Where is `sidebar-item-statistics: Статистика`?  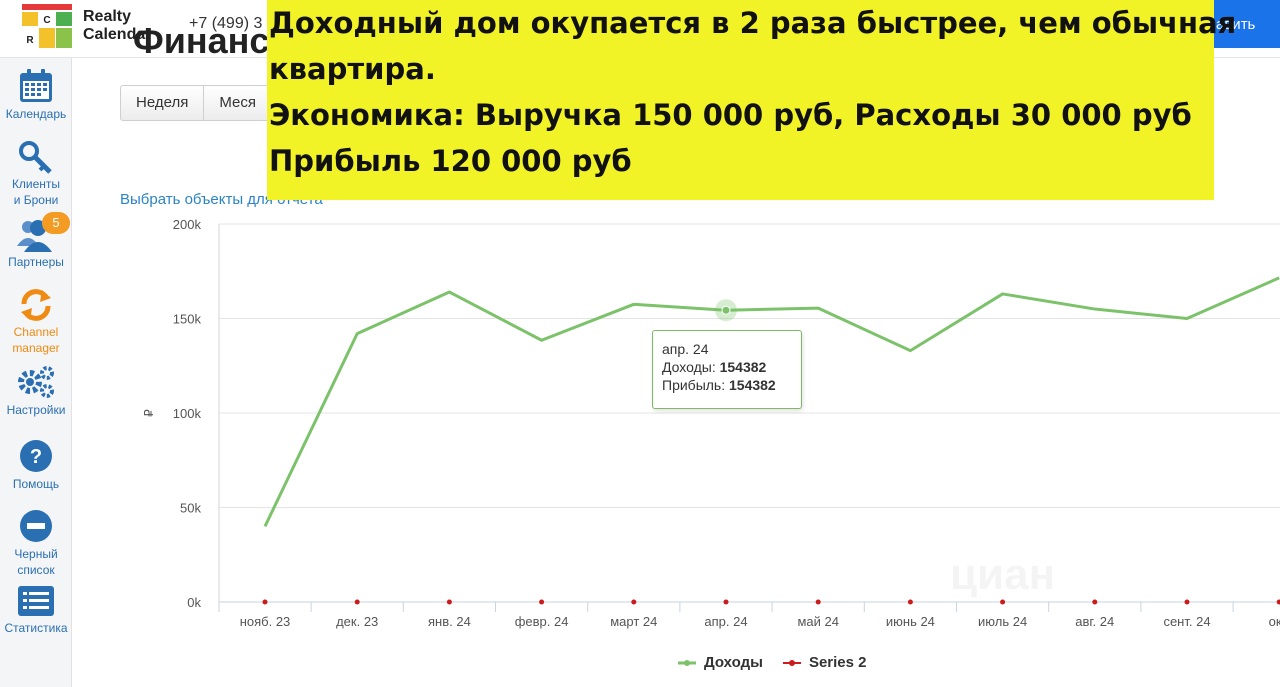 sidebar-item-statistics: Статистика is located at coordinates (36, 610).